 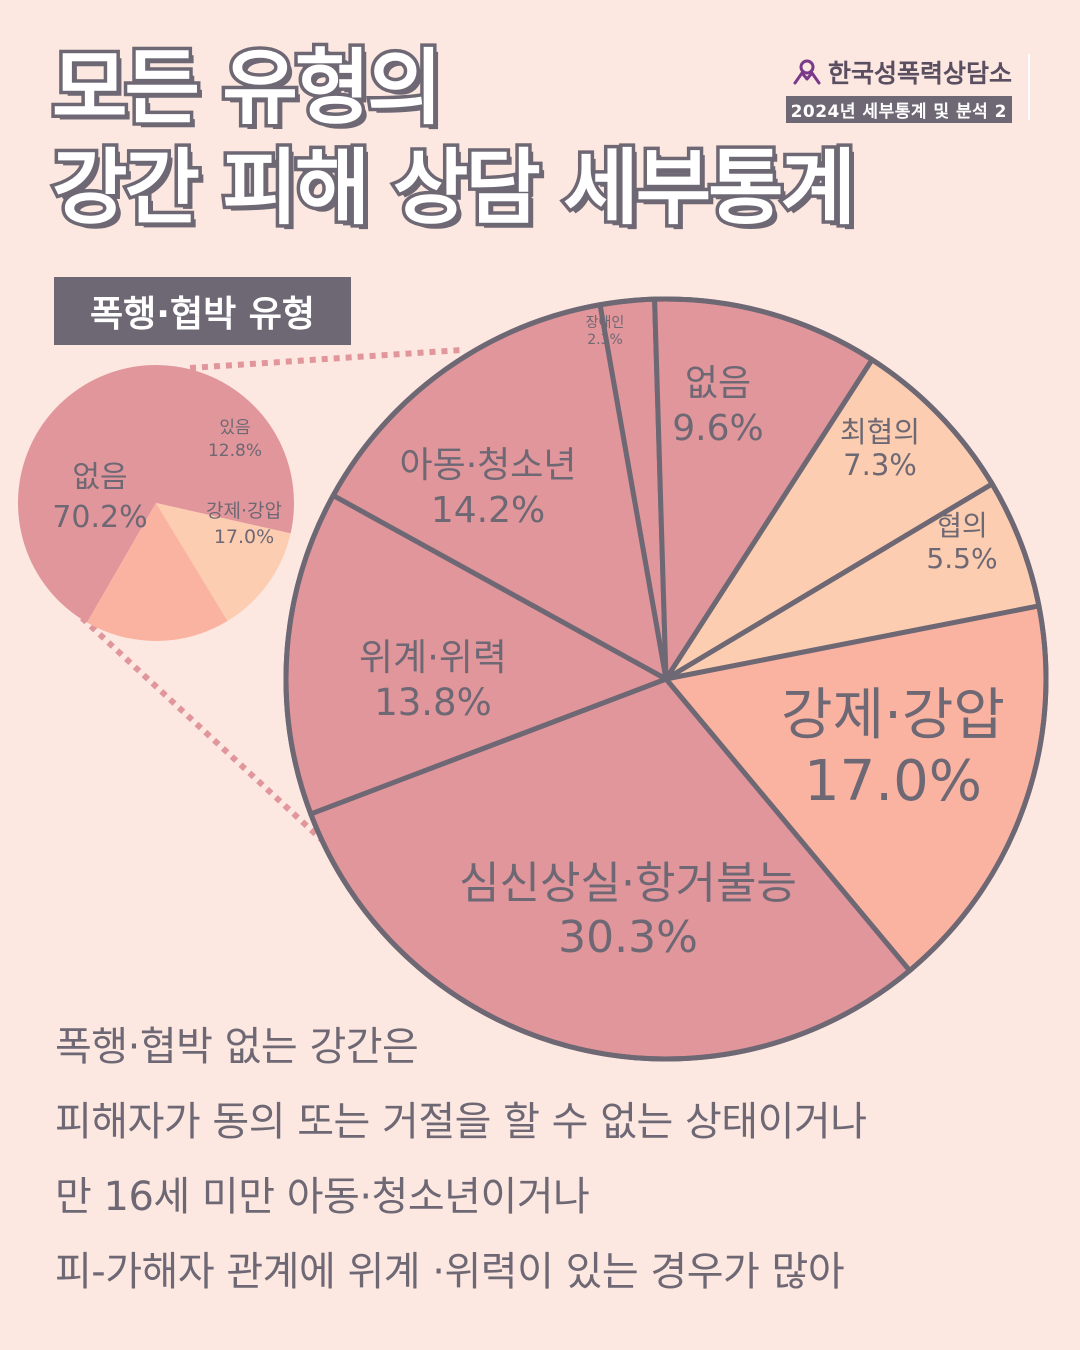 I want to click on small-pie-category-label: 없음, so click(x=99, y=477).